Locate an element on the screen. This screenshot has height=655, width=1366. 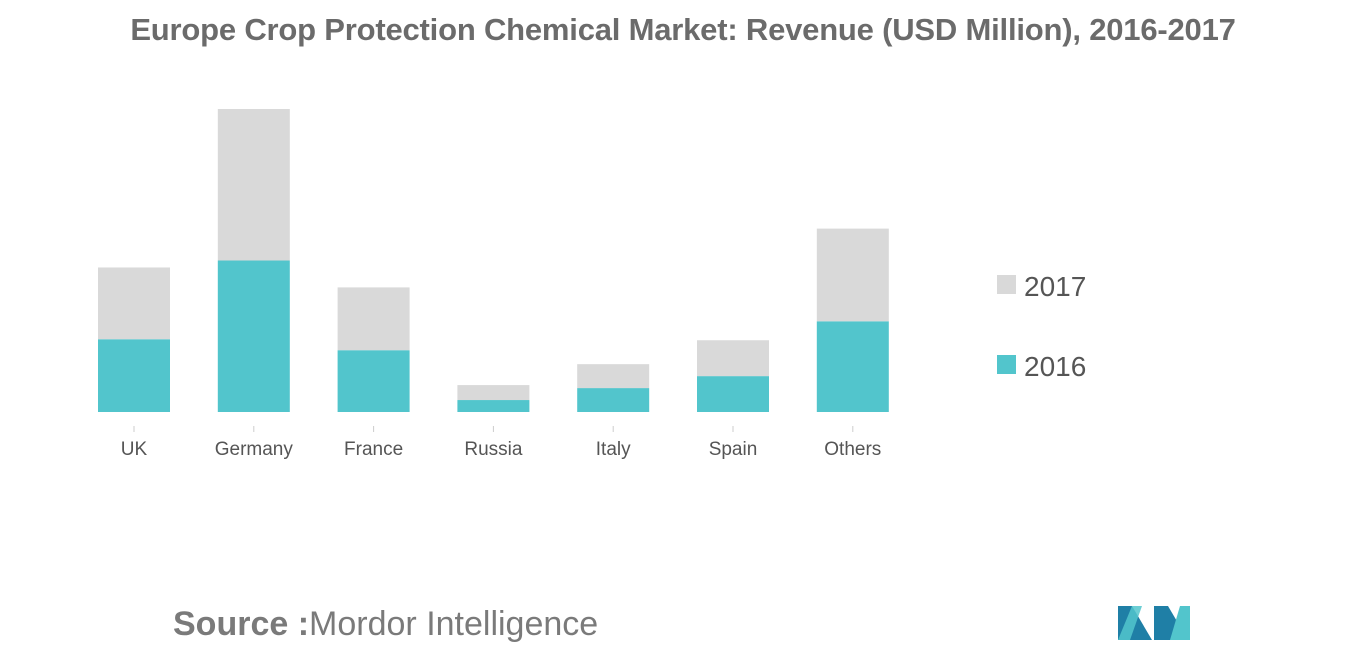
bar-spain-2017 is located at coordinates (733, 358).